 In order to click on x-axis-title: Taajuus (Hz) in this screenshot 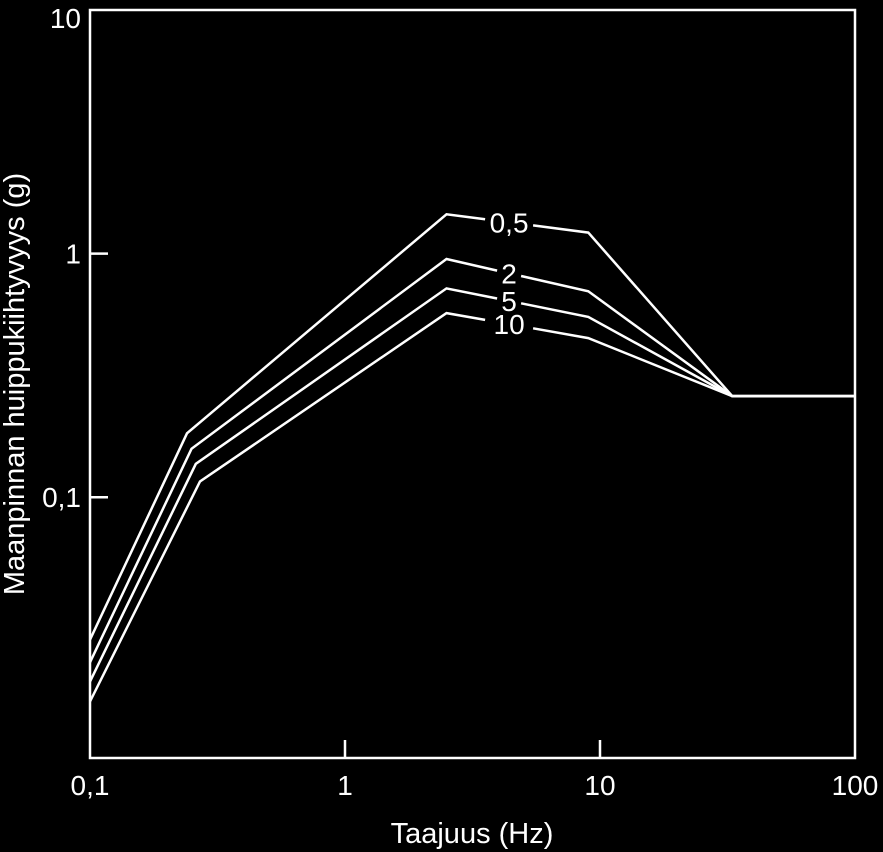, I will do `click(472, 834)`.